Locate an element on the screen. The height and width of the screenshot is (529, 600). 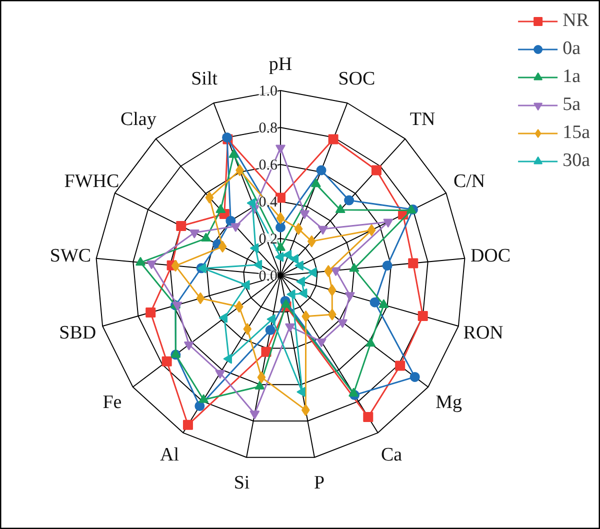
spoke-label: Al is located at coordinates (169, 455).